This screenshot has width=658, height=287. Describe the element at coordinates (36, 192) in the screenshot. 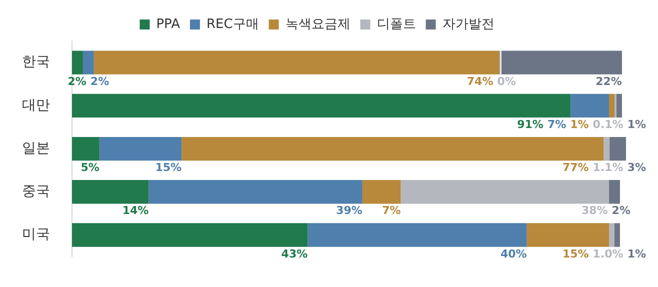

I see `y-tick-label: 중국` at that location.